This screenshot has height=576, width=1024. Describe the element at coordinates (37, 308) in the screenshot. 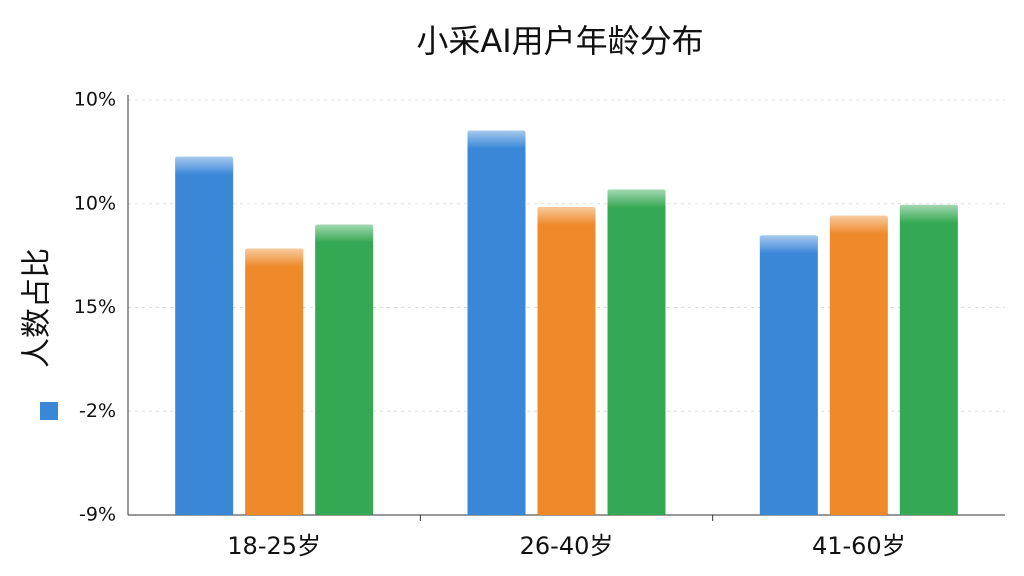

I see `y-axis-label: 人数占比` at that location.